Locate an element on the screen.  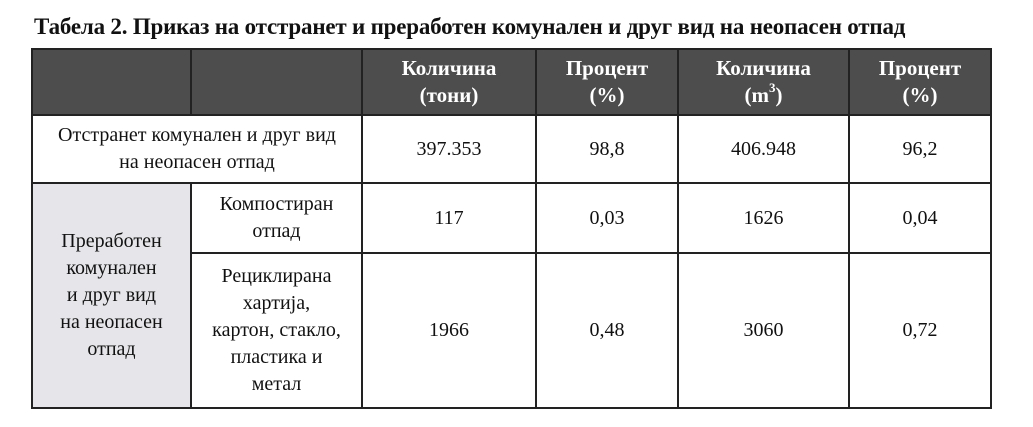
header-pct-tons-line2: (%) is located at coordinates (607, 95).